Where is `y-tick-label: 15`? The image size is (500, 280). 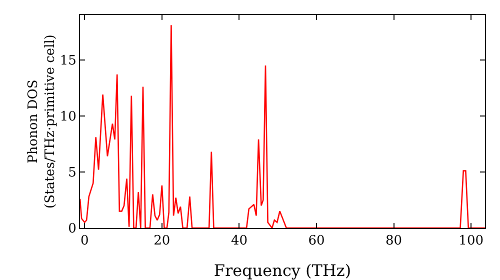 y-tick-label: 15 is located at coordinates (68, 60).